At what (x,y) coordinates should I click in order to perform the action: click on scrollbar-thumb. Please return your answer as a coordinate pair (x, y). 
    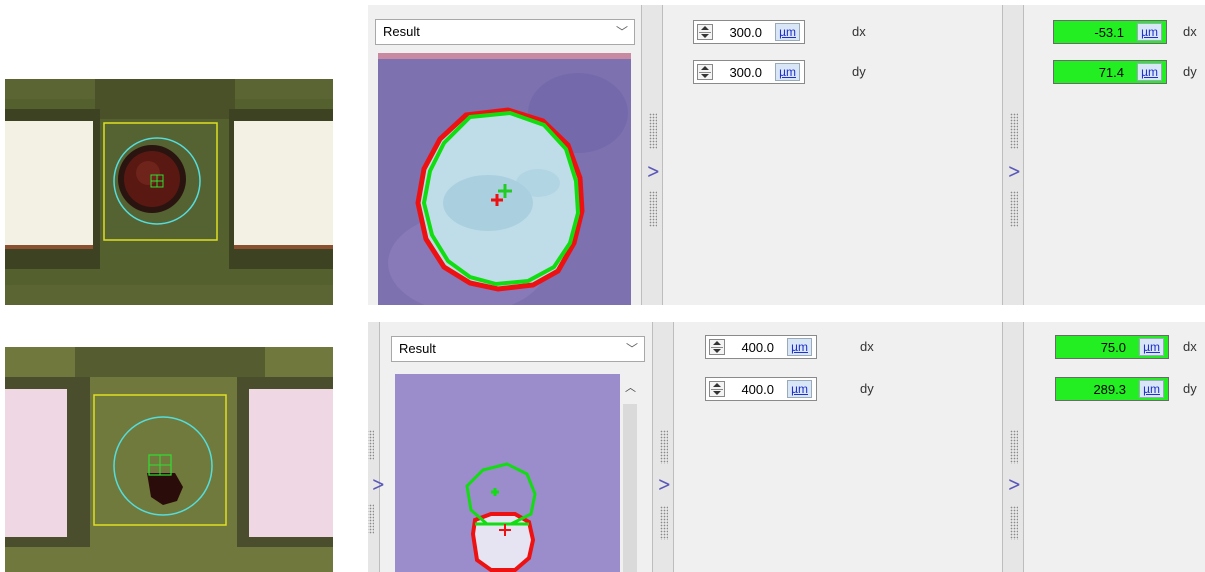
    Looking at the image, I should click on (630, 488).